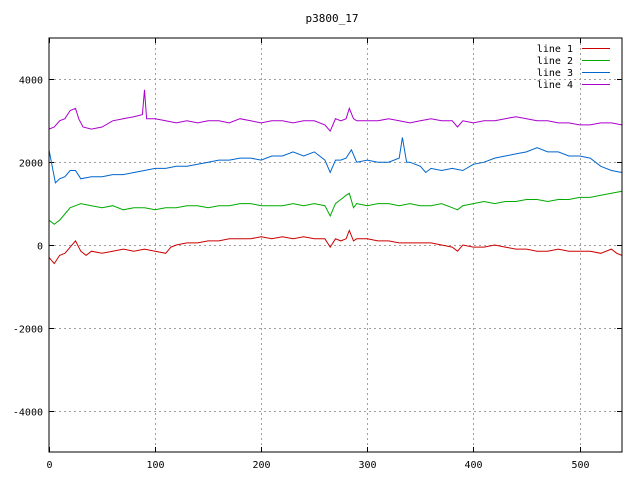 This screenshot has height=480, width=640. Describe the element at coordinates (555, 49) in the screenshot. I see `legend-label: line 1` at that location.